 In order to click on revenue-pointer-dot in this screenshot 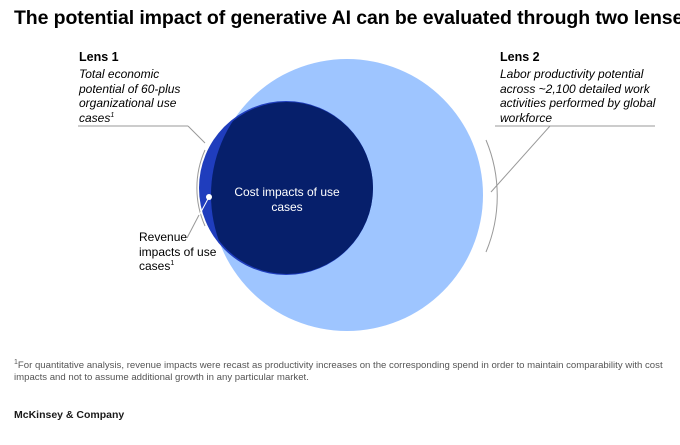, I will do `click(209, 197)`.